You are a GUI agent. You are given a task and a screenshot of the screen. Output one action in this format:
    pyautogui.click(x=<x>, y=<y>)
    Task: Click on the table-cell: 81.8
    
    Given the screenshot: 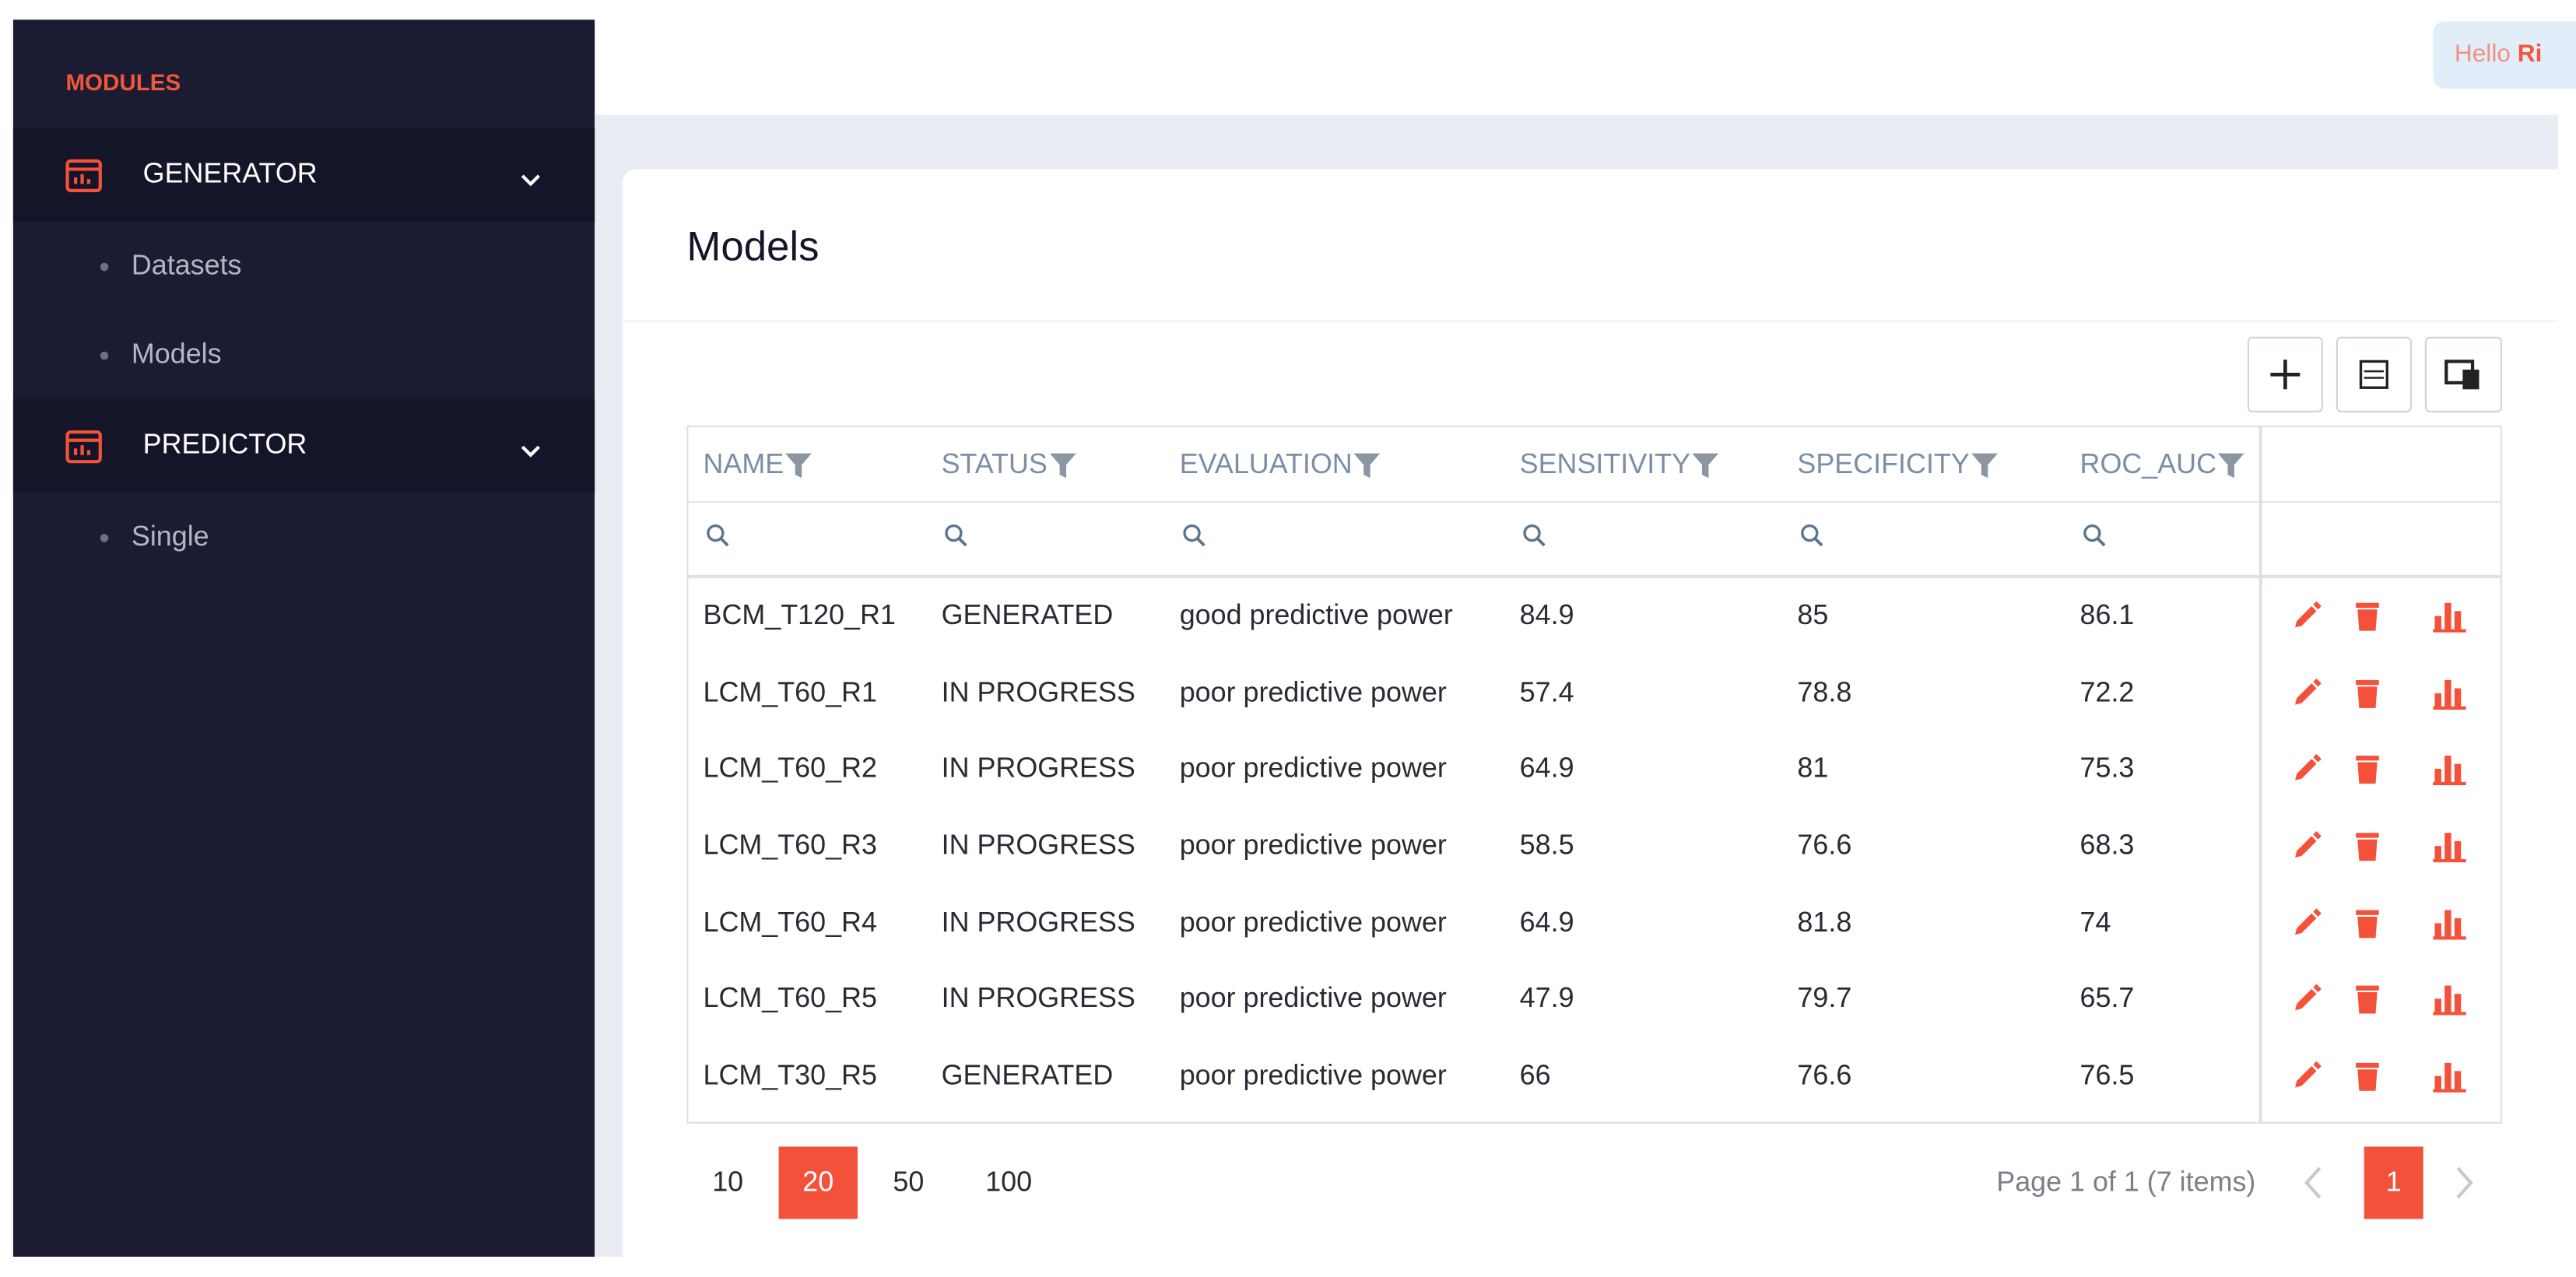 What is the action you would take?
    pyautogui.click(x=1825, y=922)
    